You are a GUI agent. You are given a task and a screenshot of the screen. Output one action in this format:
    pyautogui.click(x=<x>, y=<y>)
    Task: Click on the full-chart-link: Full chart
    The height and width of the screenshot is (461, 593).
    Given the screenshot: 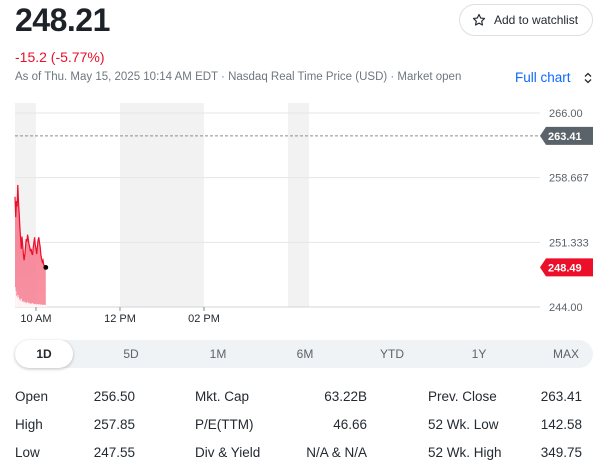 What is the action you would take?
    pyautogui.click(x=543, y=77)
    